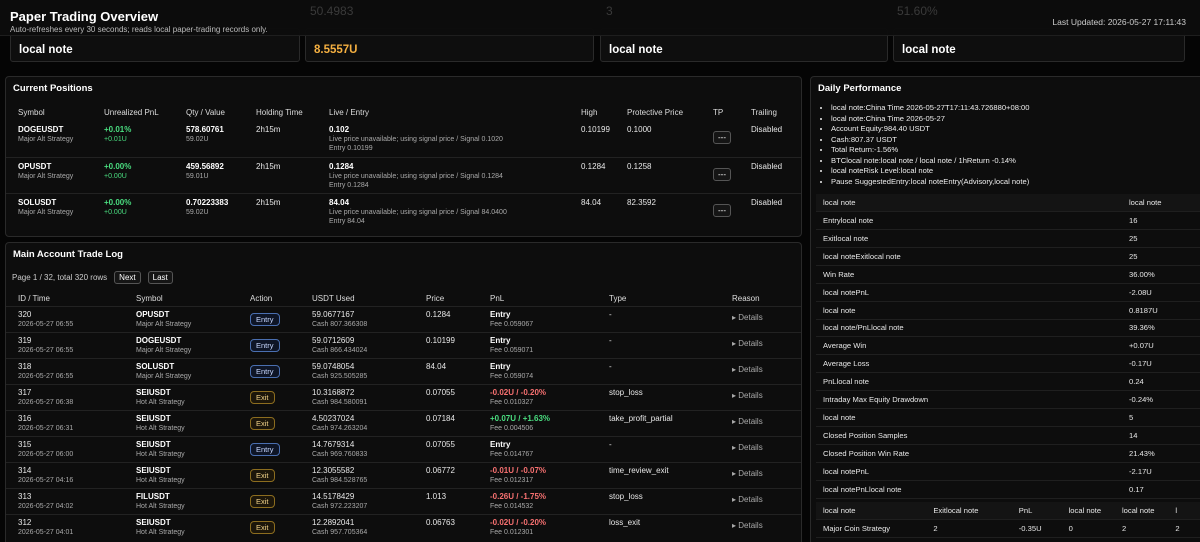  I want to click on price: 0.07055, so click(440, 392).